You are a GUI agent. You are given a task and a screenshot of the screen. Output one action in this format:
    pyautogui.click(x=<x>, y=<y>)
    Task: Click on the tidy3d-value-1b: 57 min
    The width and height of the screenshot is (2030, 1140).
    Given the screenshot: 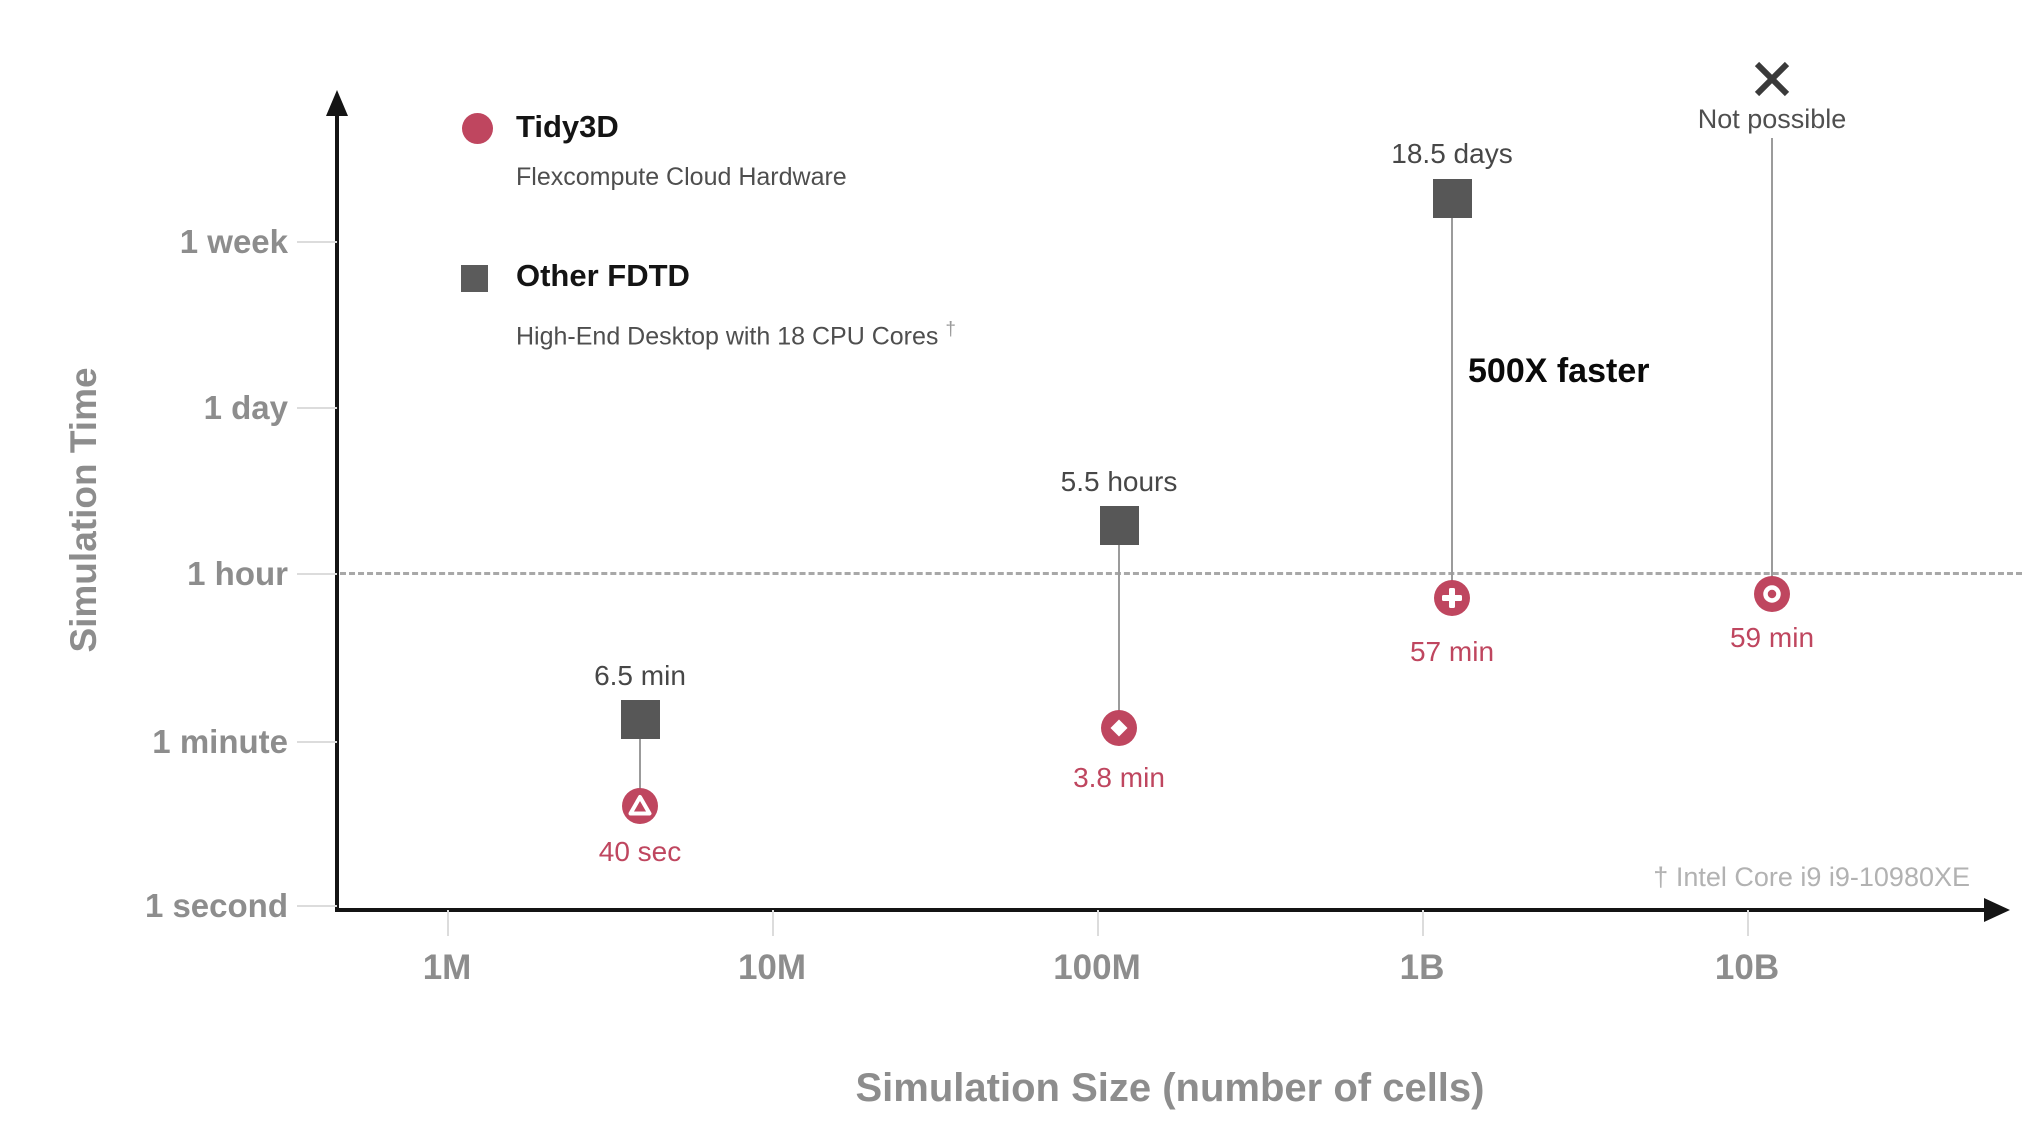 What is the action you would take?
    pyautogui.click(x=1452, y=651)
    